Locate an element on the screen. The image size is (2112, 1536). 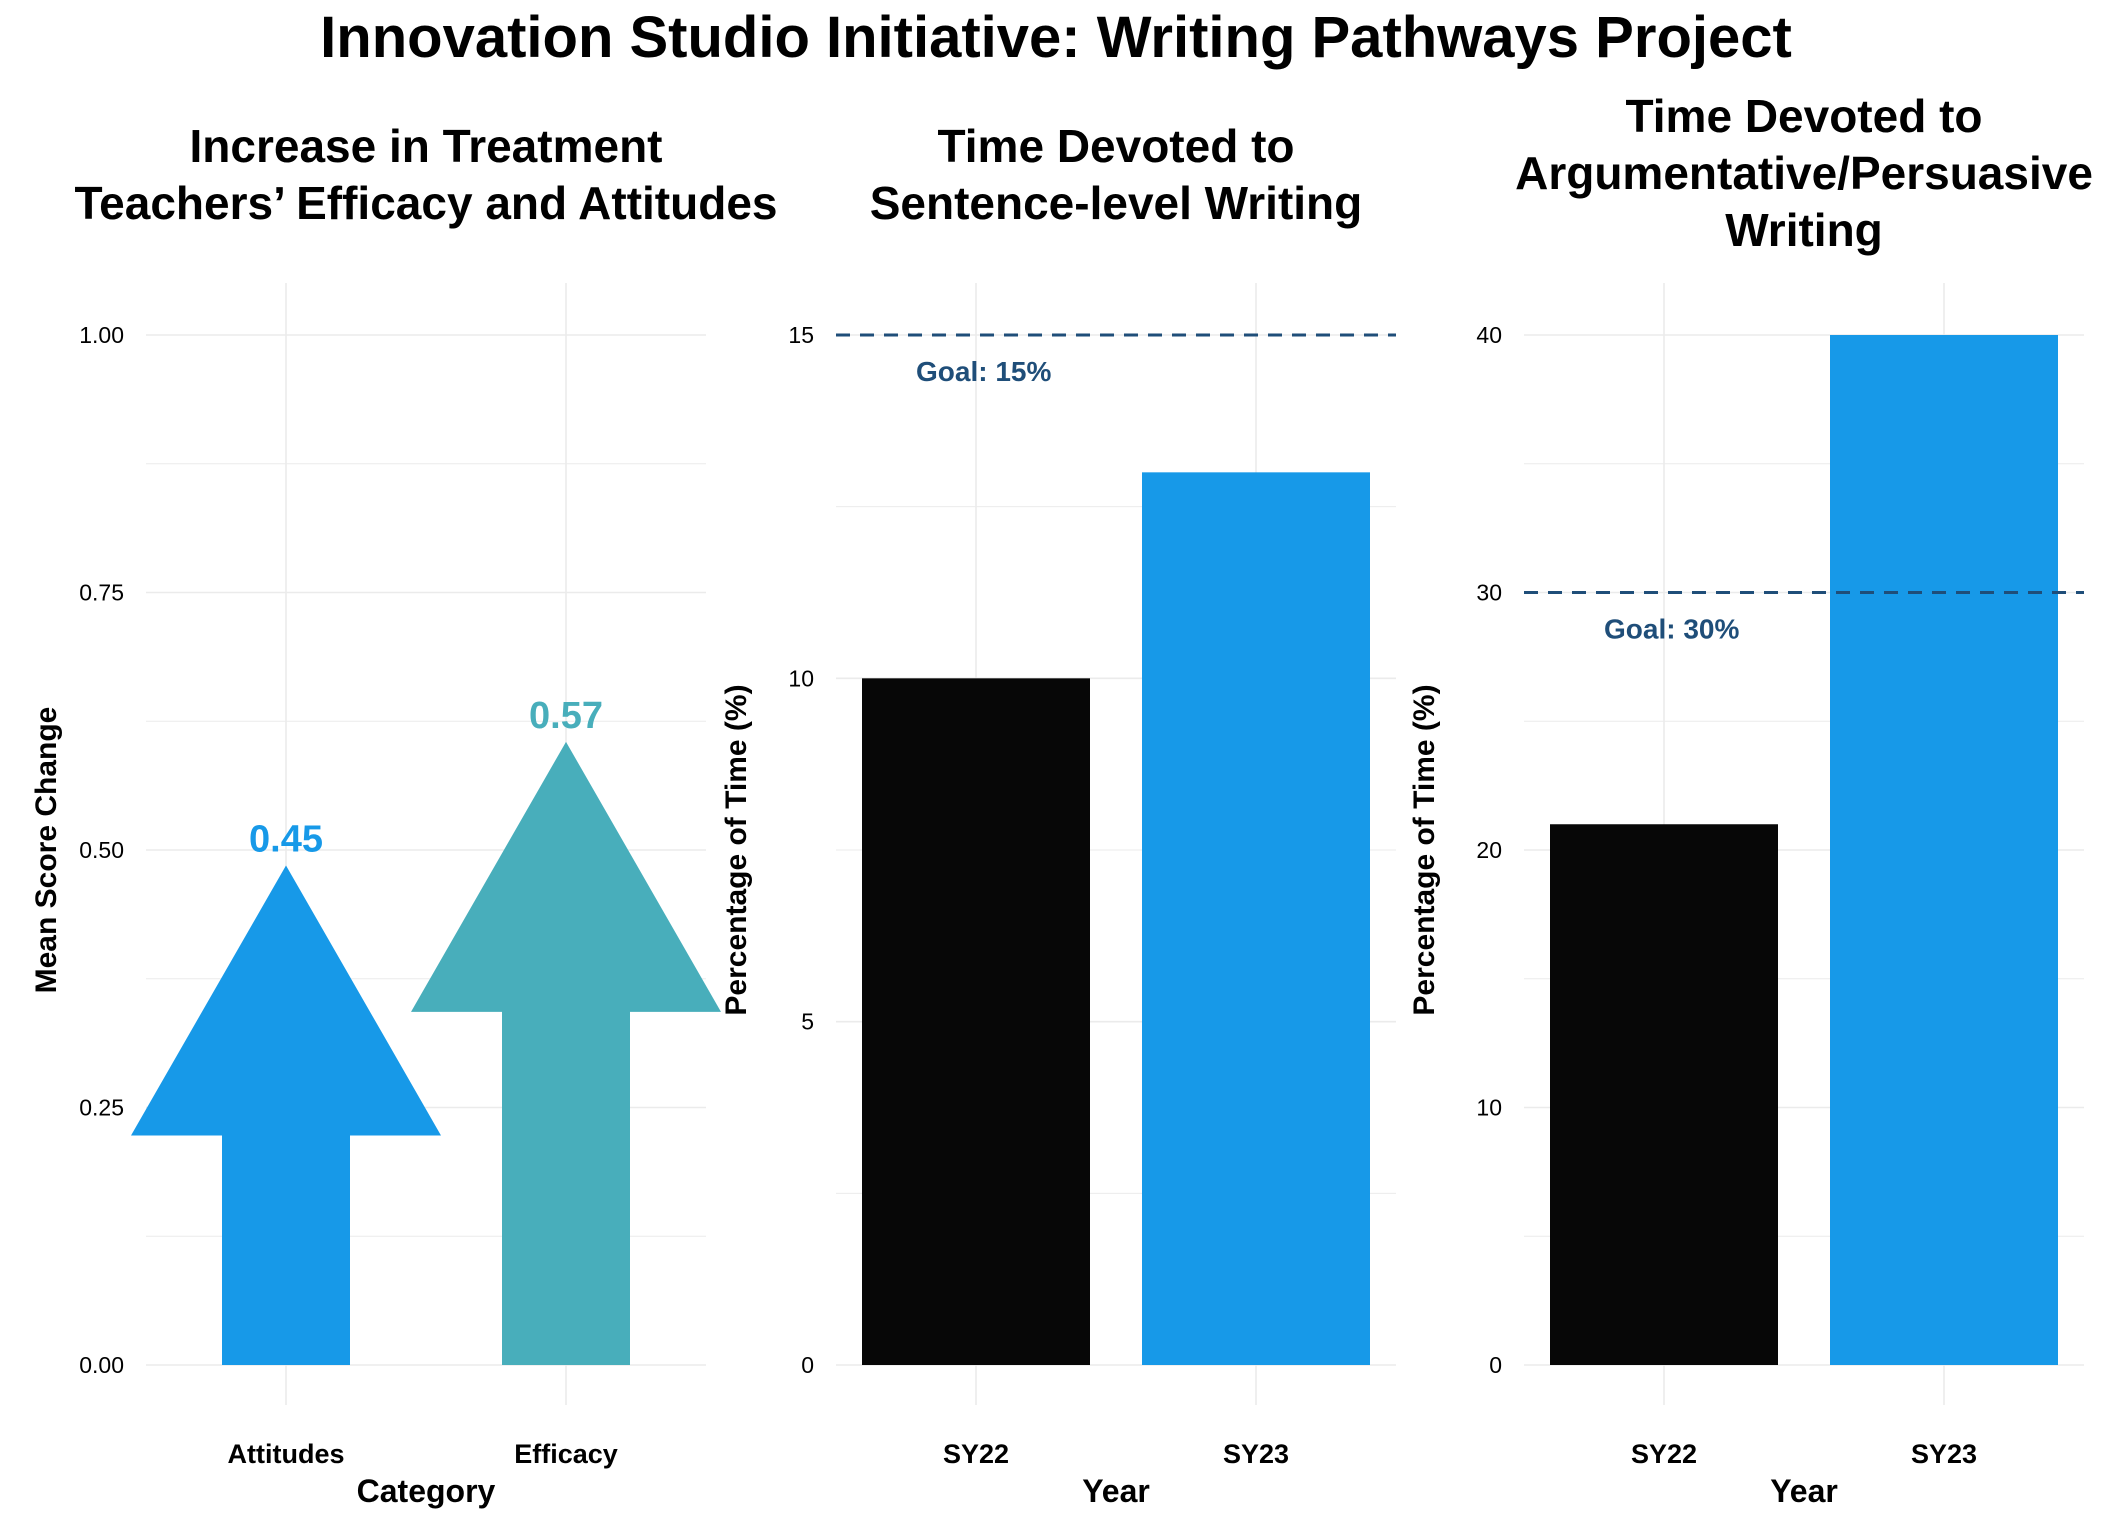
x-tick-label: Attitudes is located at coordinates (286, 1454).